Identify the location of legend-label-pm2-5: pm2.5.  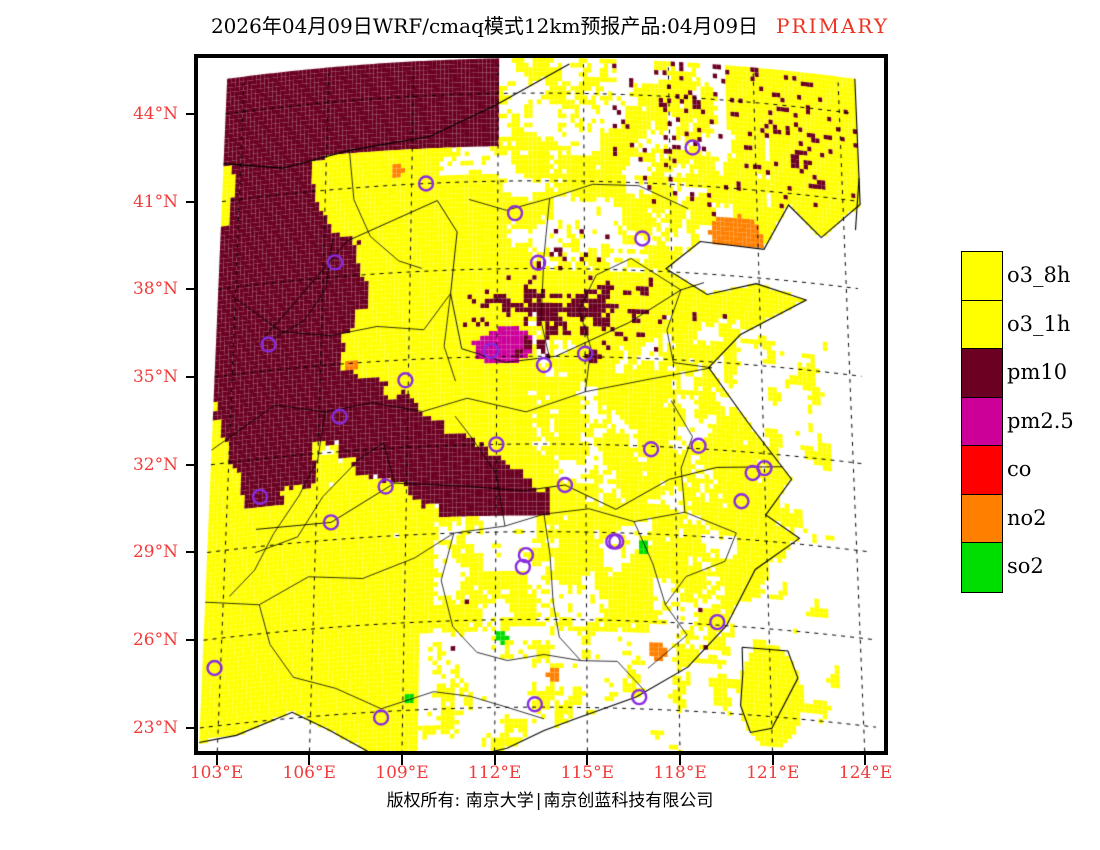
(1040, 420).